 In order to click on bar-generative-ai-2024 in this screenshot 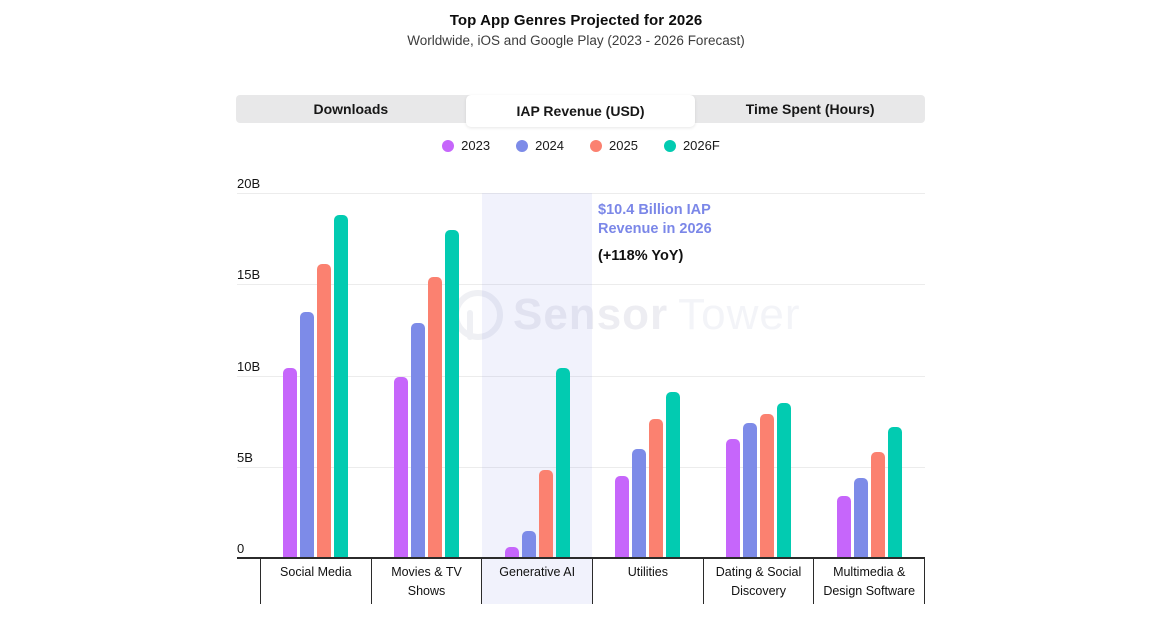, I will do `click(528, 544)`.